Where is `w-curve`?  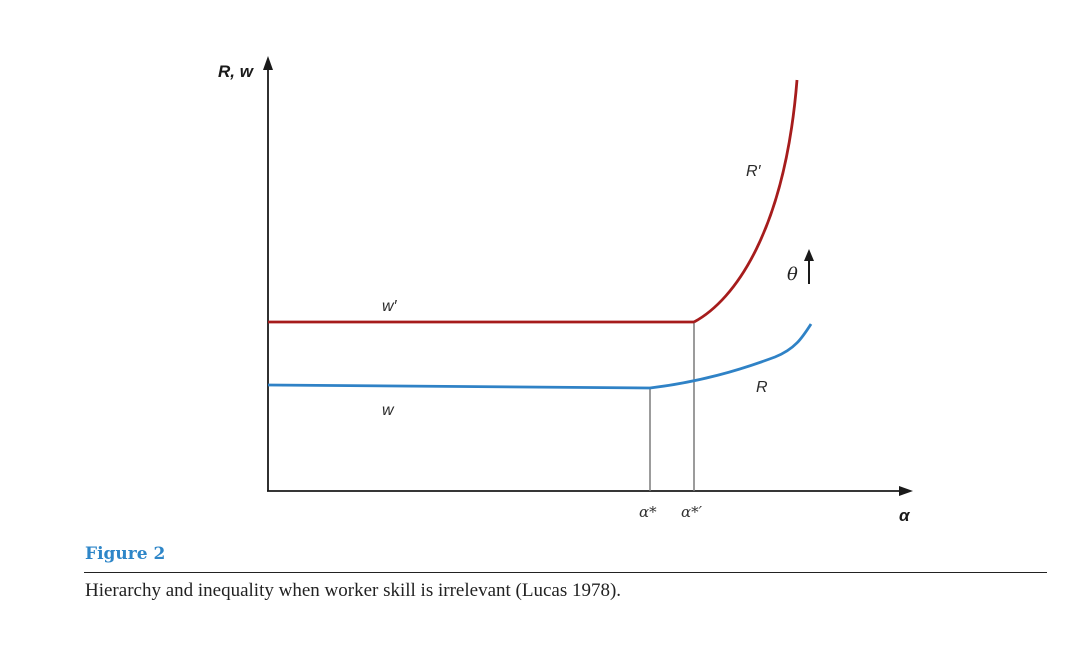 w-curve is located at coordinates (459, 386).